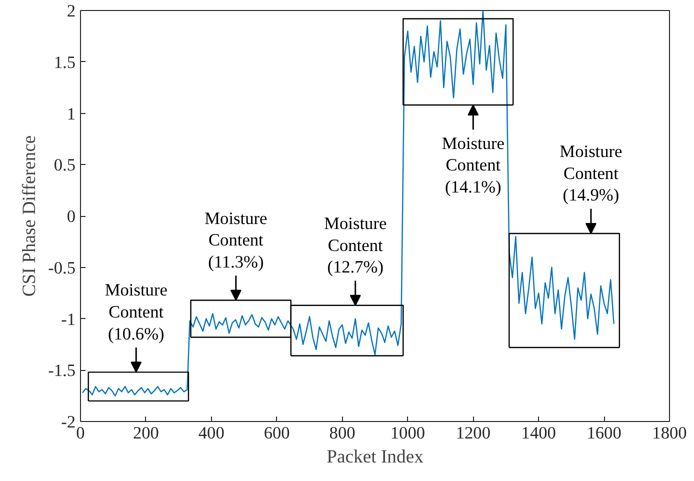  What do you see at coordinates (68, 422) in the screenshot?
I see `y-tick-label: -2` at bounding box center [68, 422].